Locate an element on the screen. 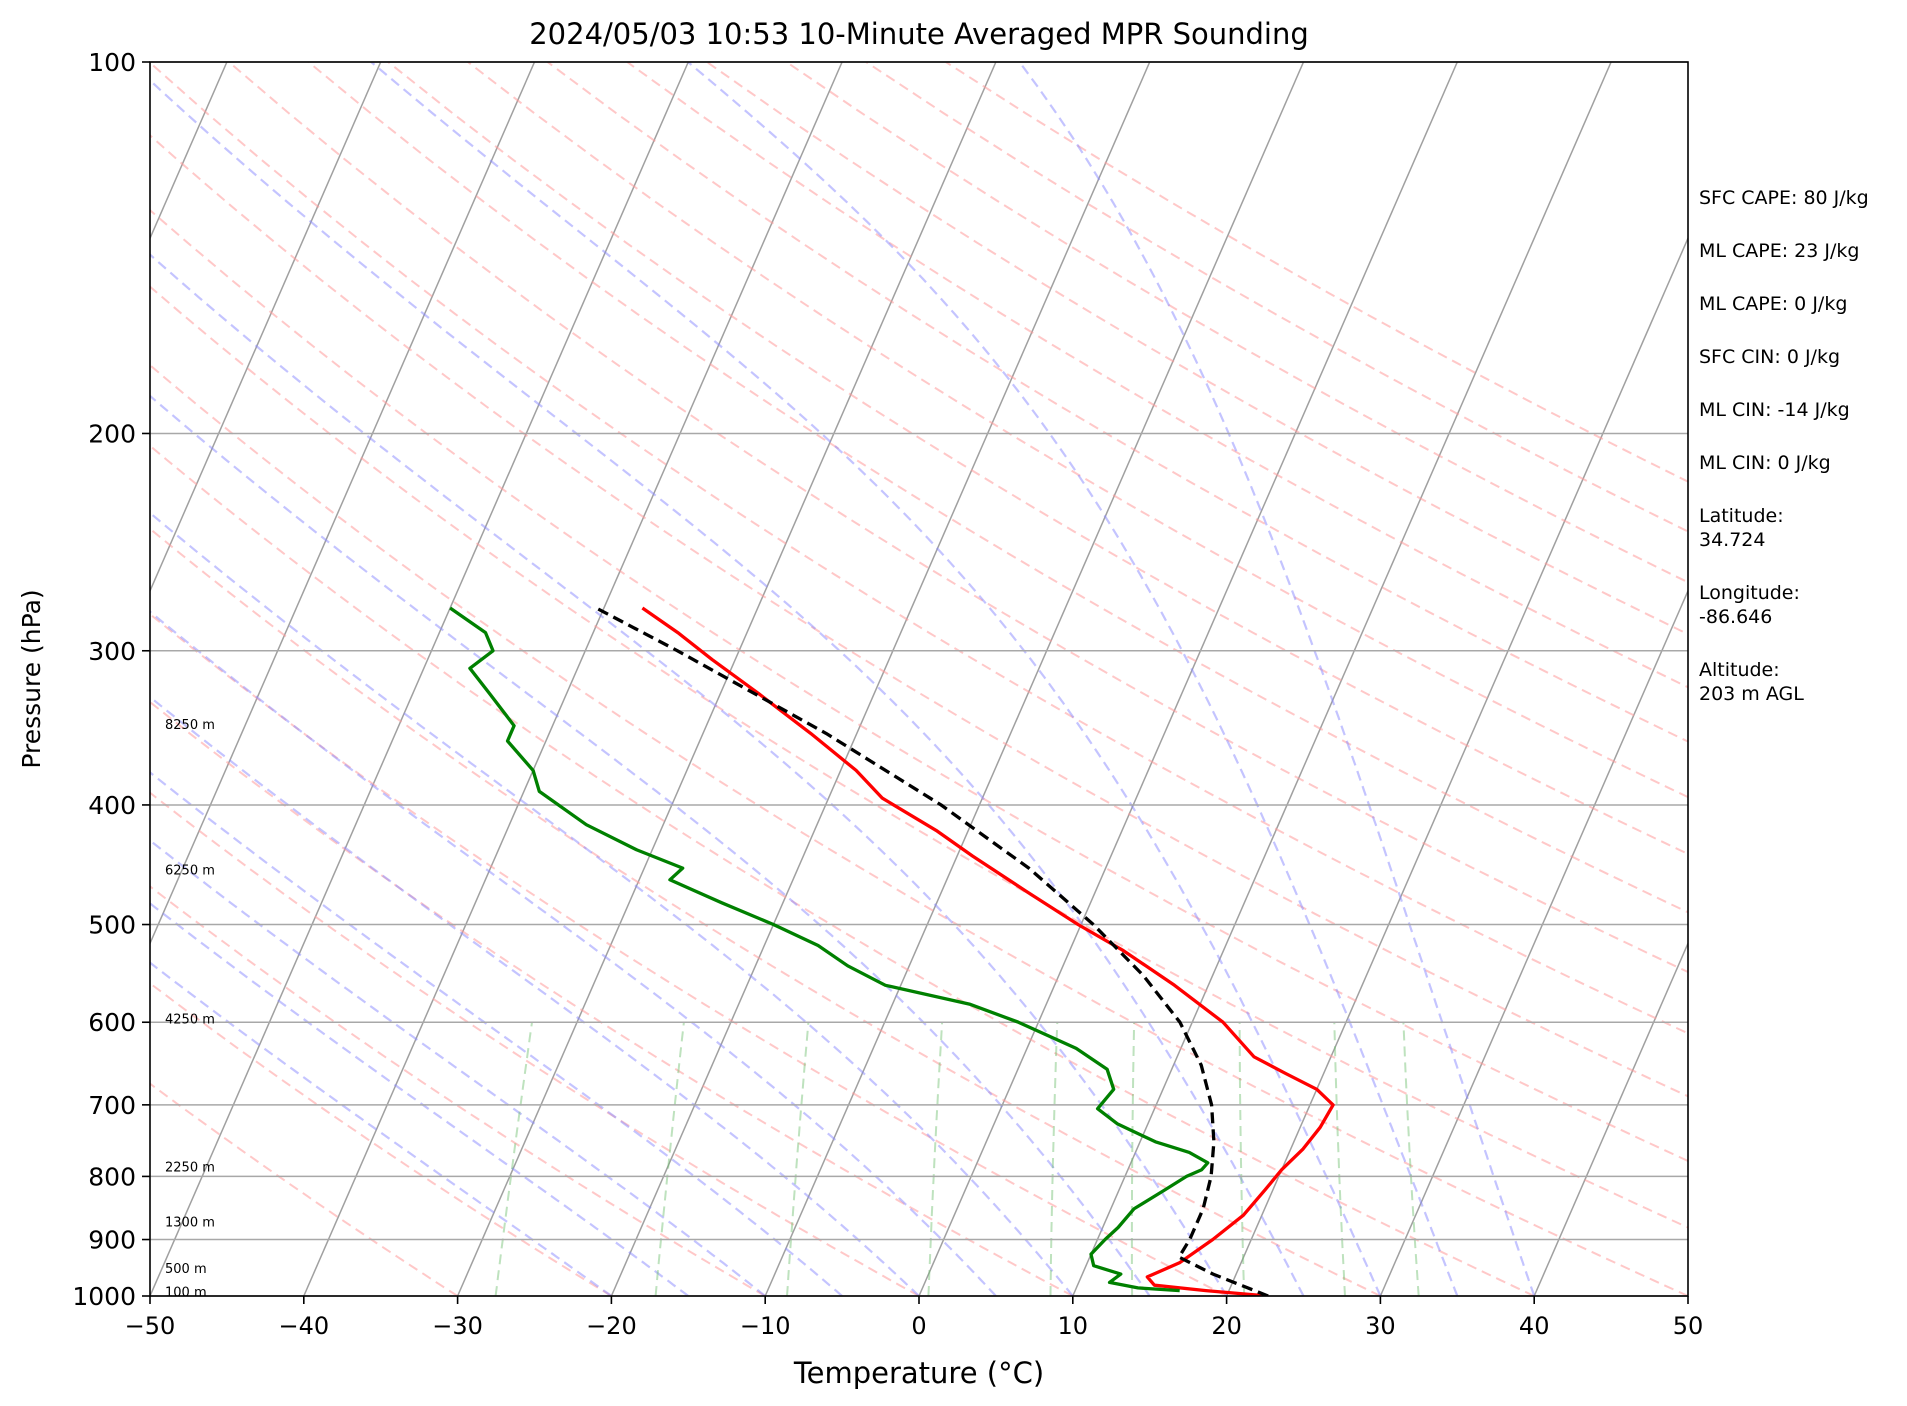 The height and width of the screenshot is (1406, 1907). stat-altitude: Altitude: 203 m AGL is located at coordinates (1751, 682).